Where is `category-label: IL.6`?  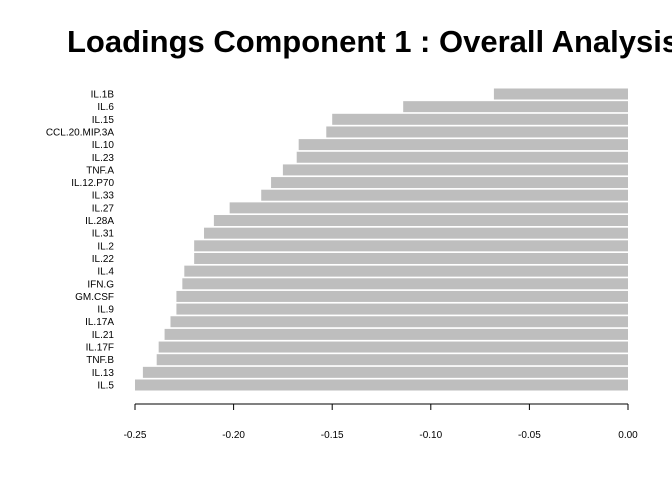 category-label: IL.6 is located at coordinates (105, 107).